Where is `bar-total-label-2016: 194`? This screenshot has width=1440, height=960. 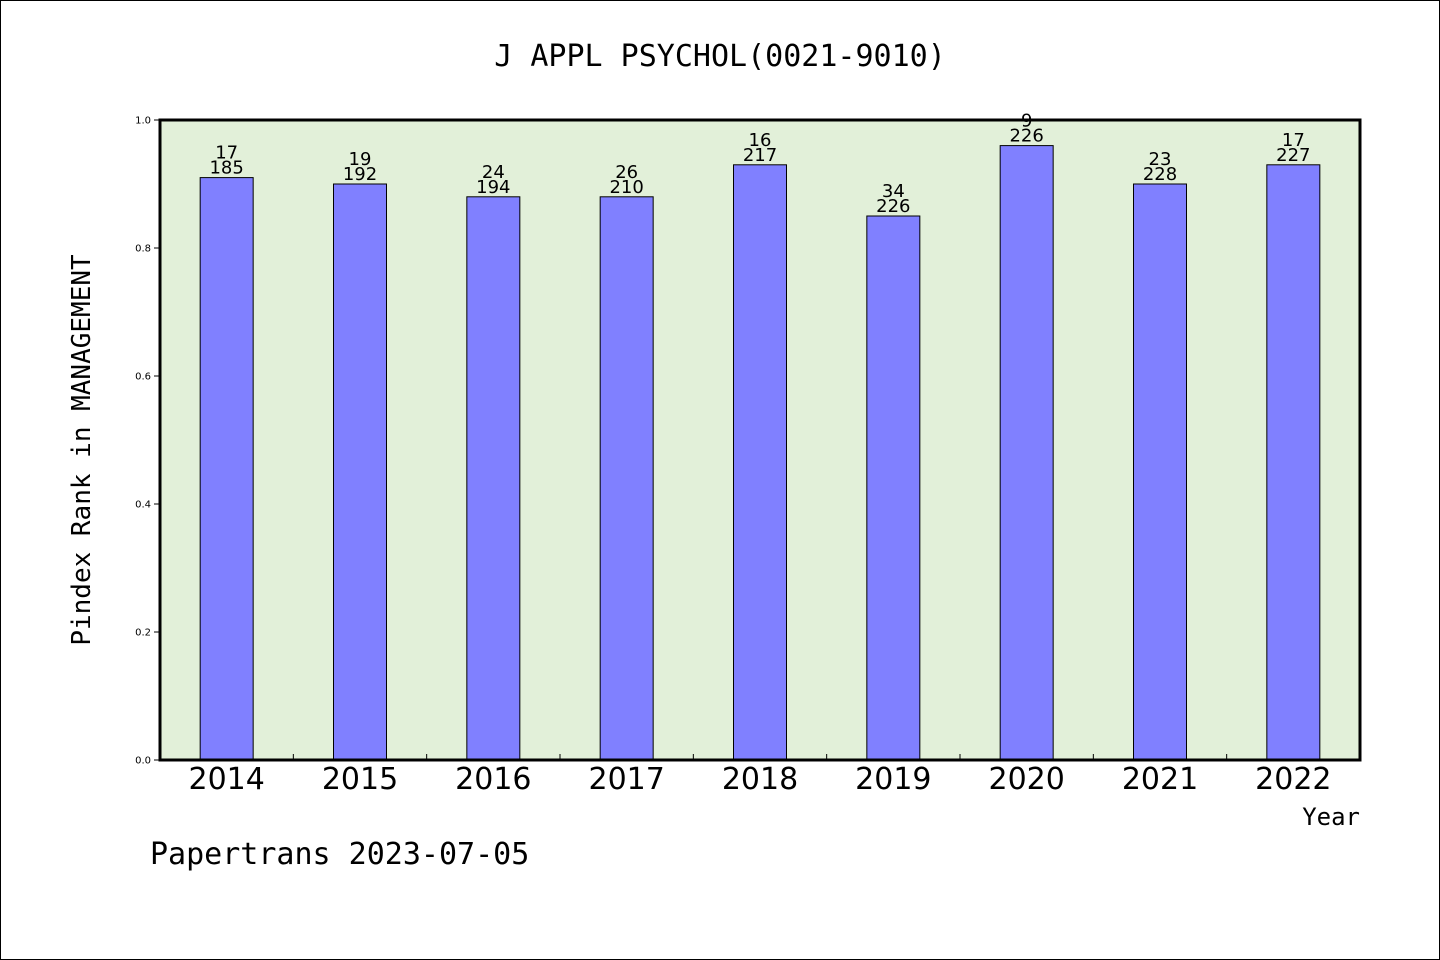
bar-total-label-2016: 194 is located at coordinates (493, 187).